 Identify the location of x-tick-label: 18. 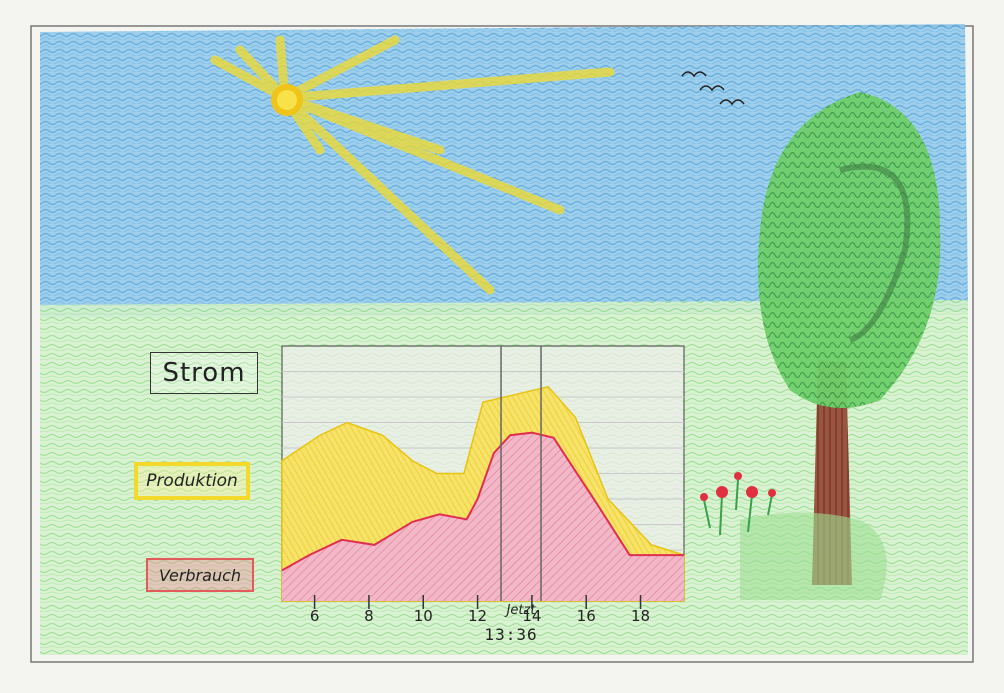
(640, 616).